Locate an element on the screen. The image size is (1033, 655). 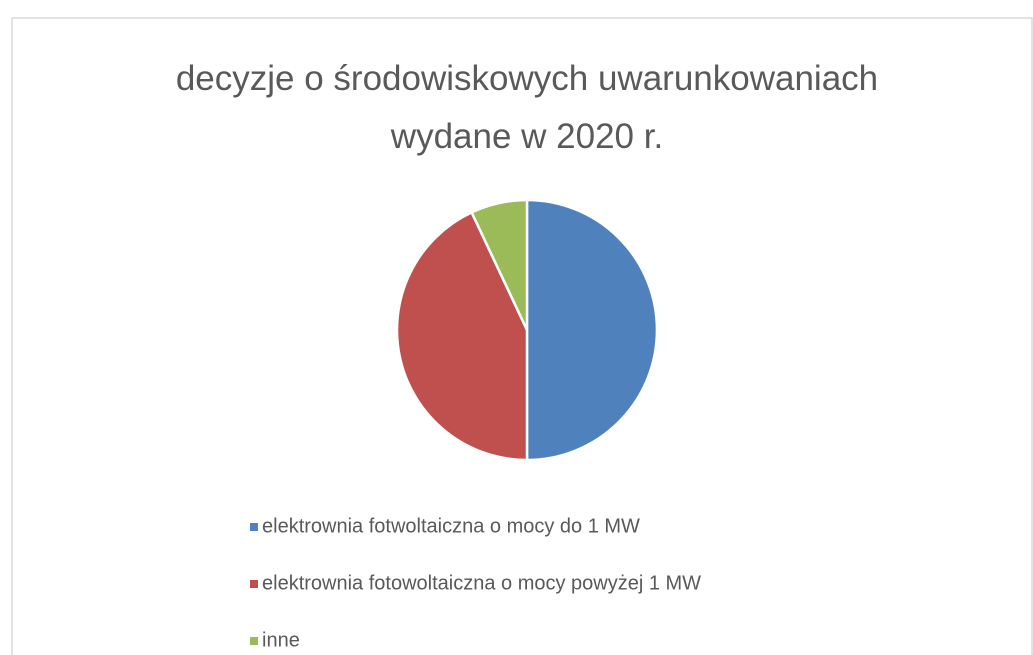
legend-label: elektrownia fotwoltaiczna o mocy do 1 MW is located at coordinates (451, 526).